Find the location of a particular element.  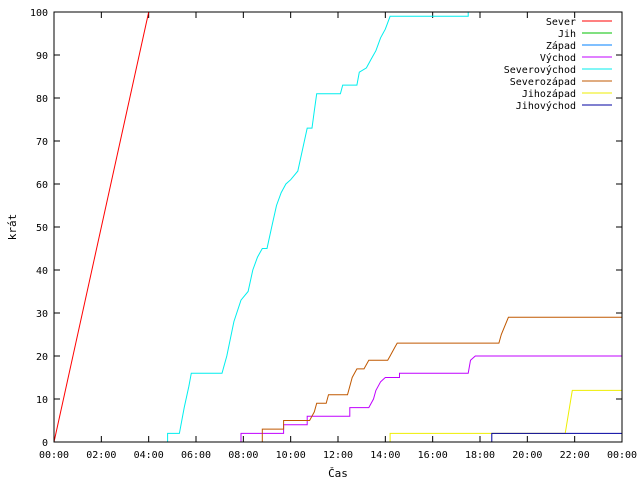

legend-label: Východ is located at coordinates (558, 58).